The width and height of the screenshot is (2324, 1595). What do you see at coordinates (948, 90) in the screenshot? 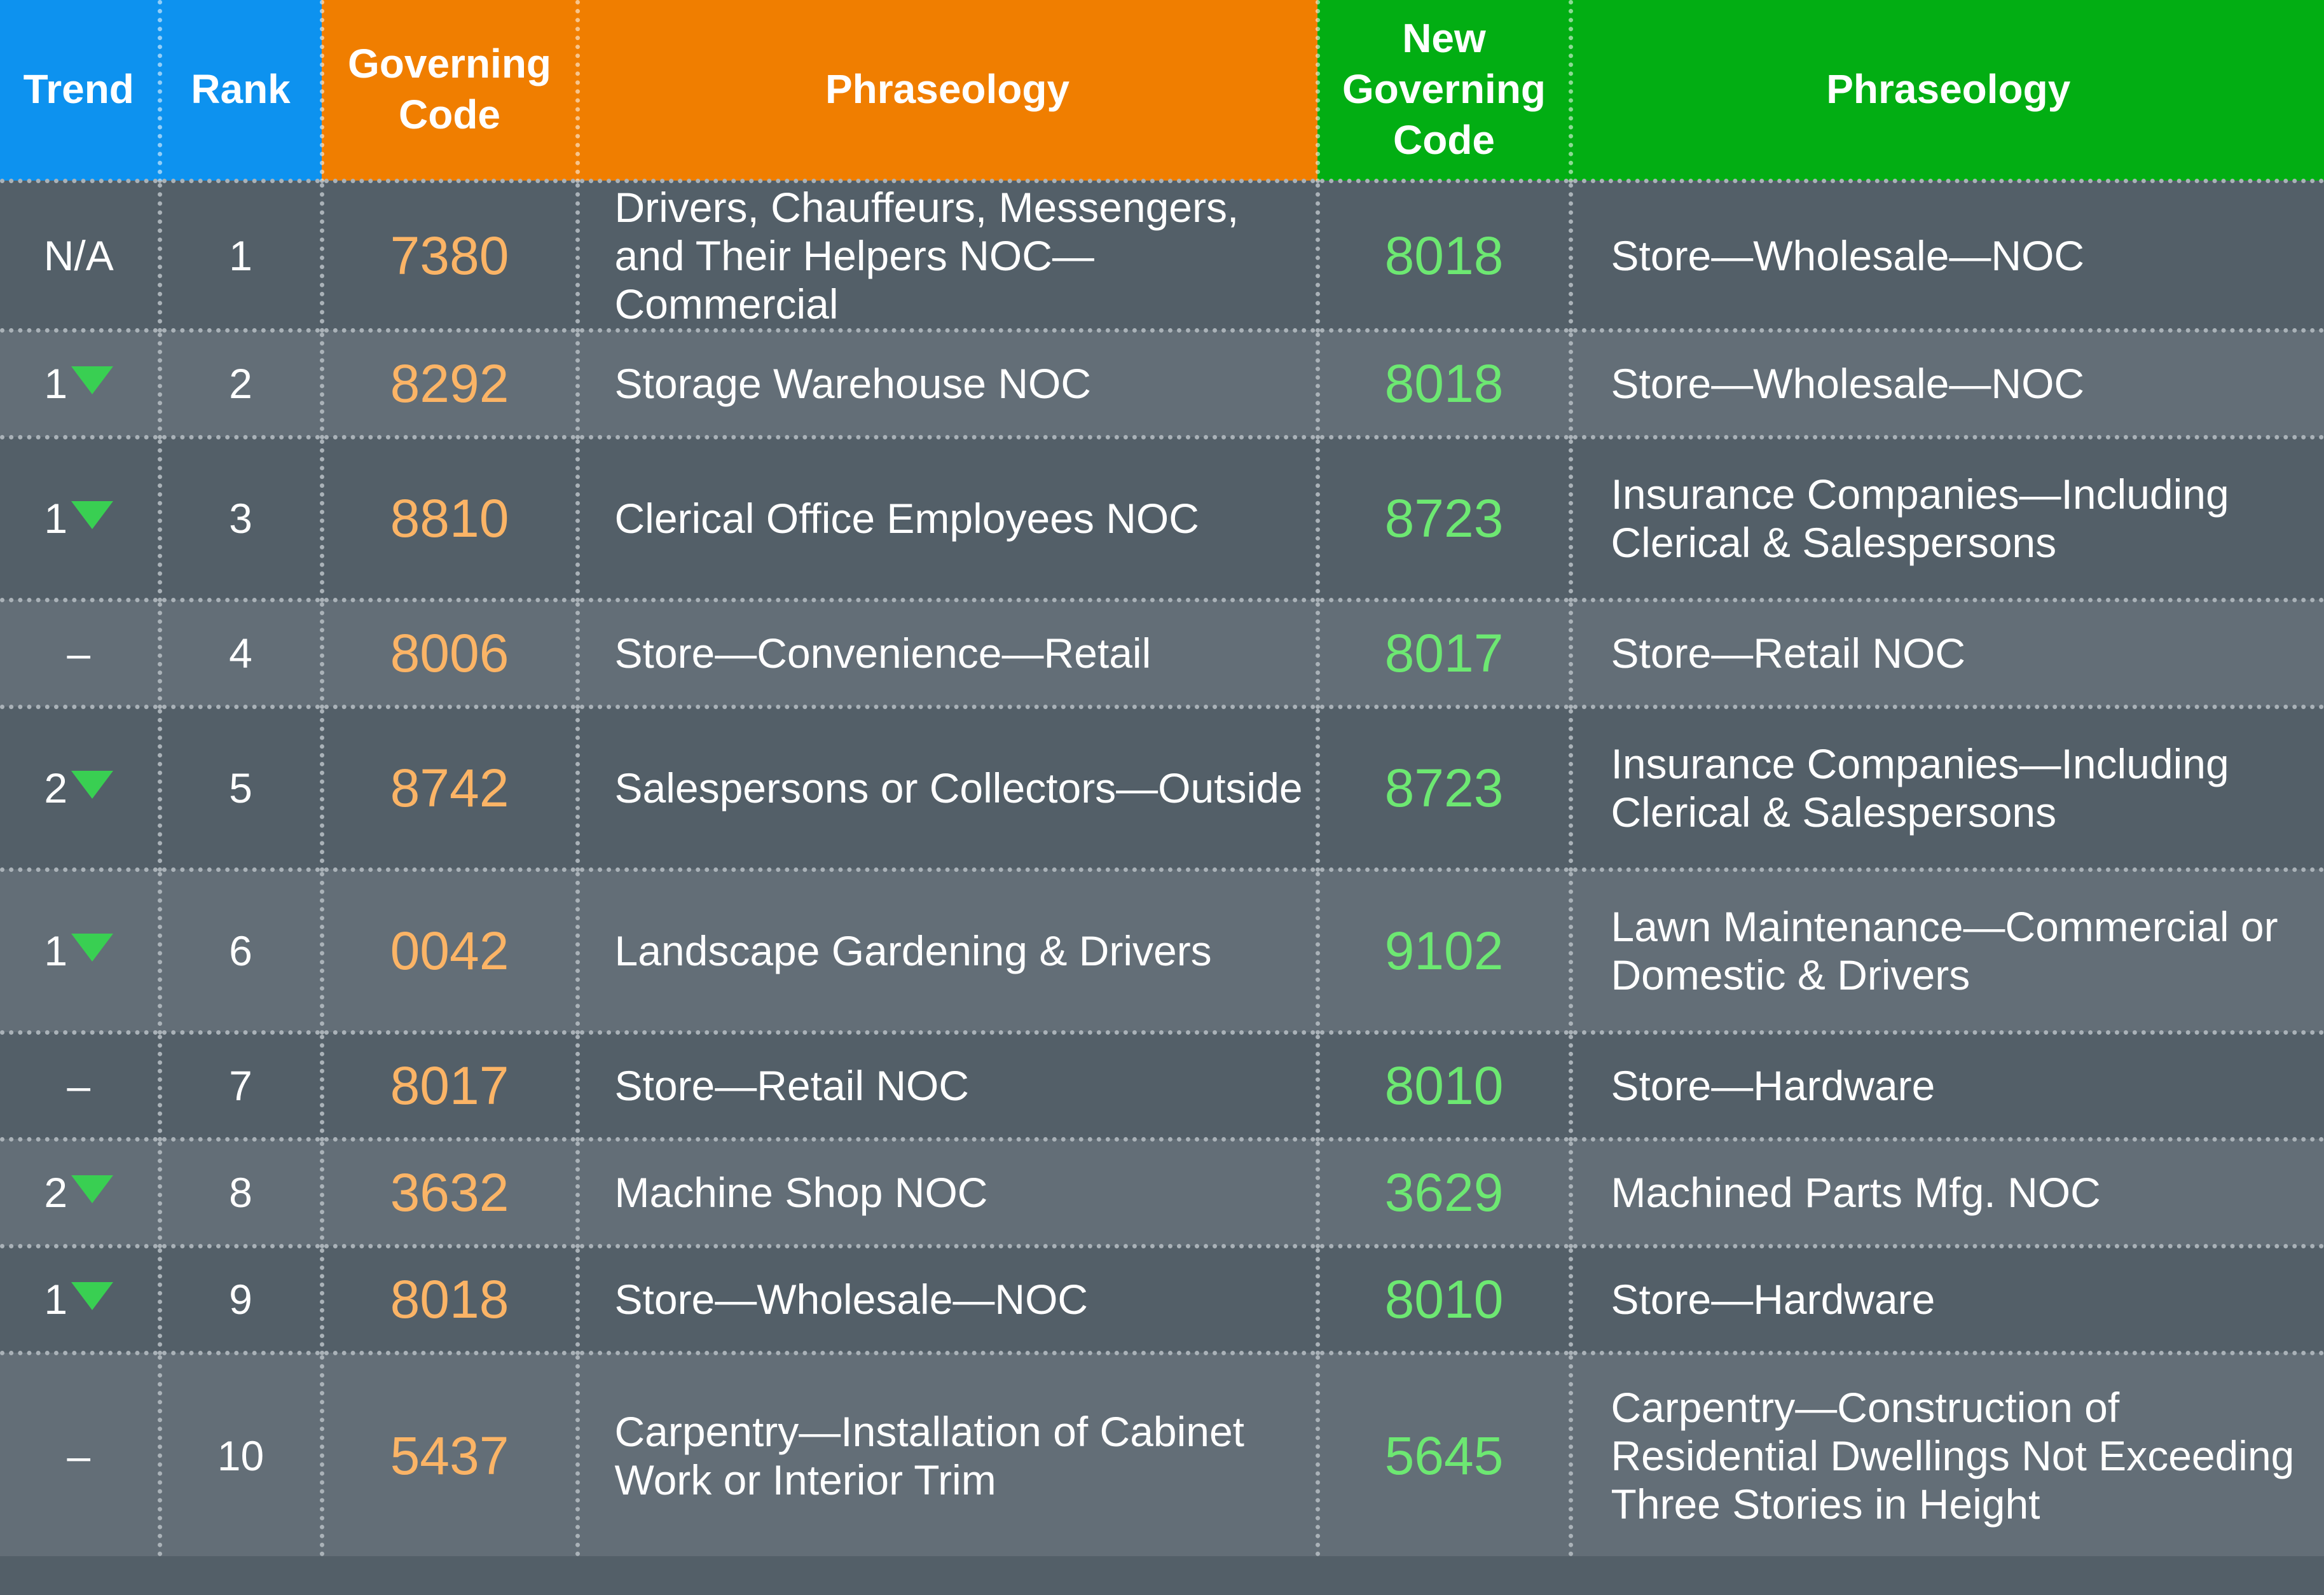
I see `header-phraseology: Phraseology` at bounding box center [948, 90].